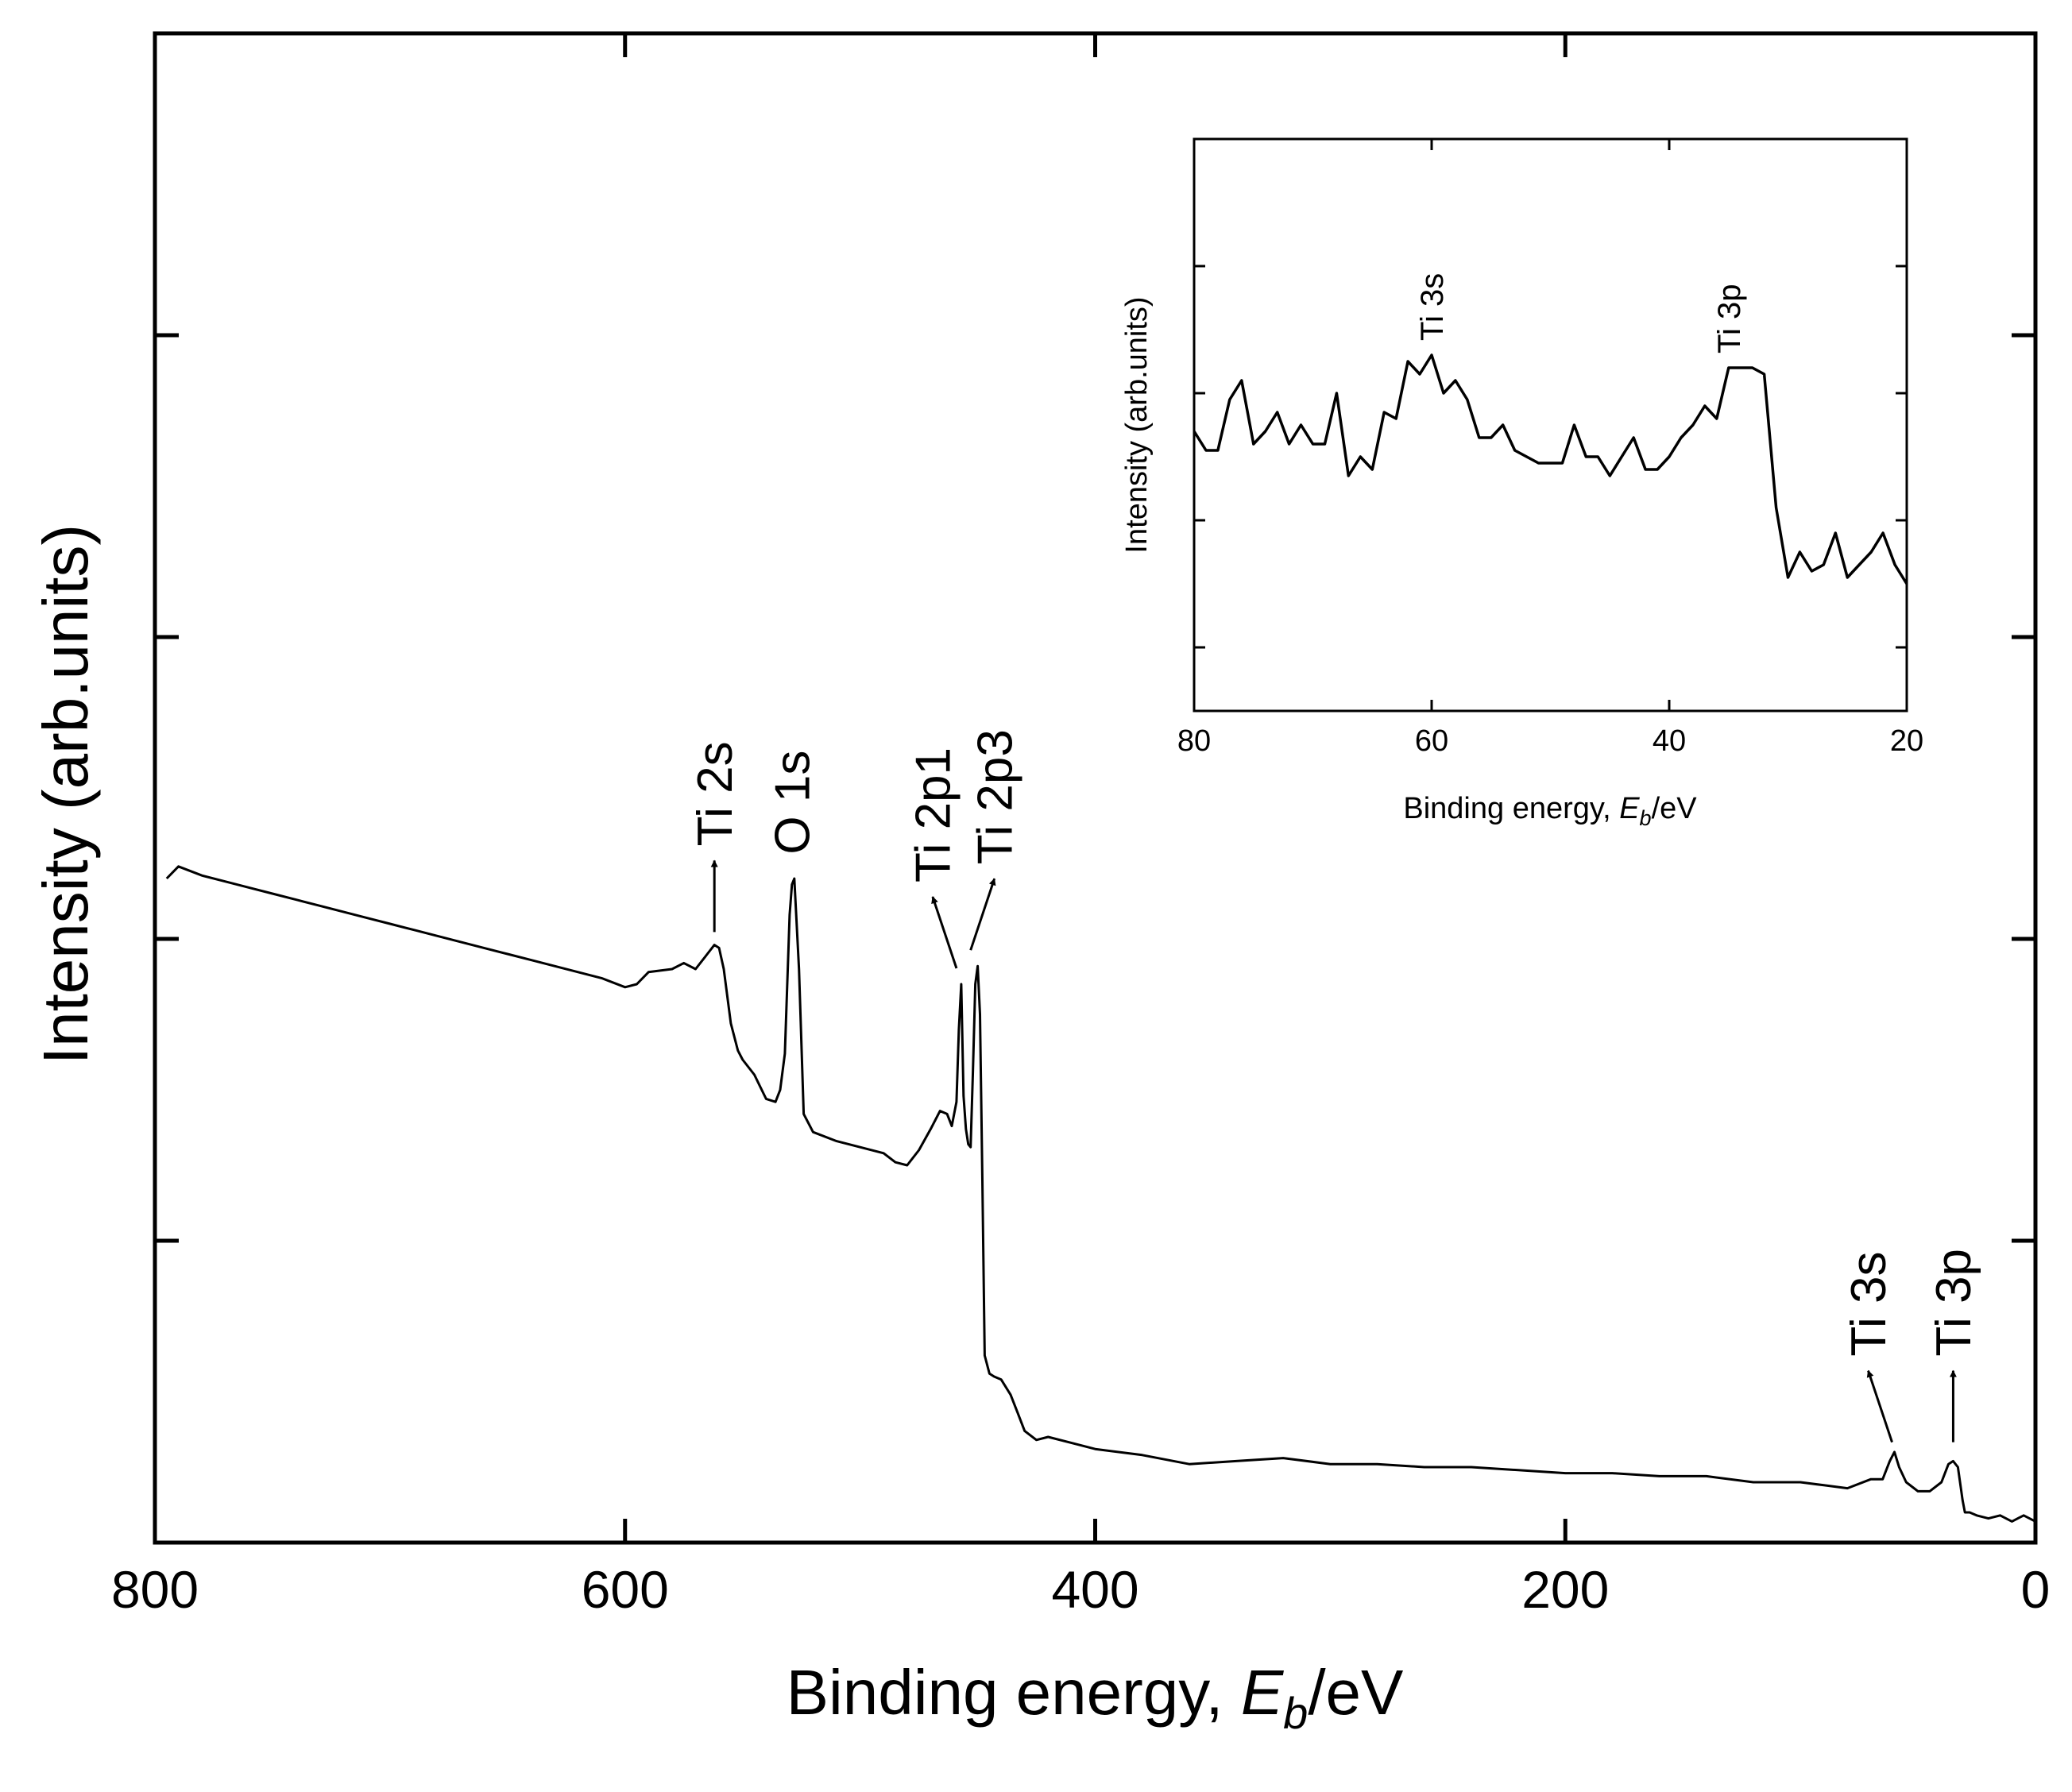  Describe the element at coordinates (1565, 1589) in the screenshot. I see `x-tick-label: 200` at that location.